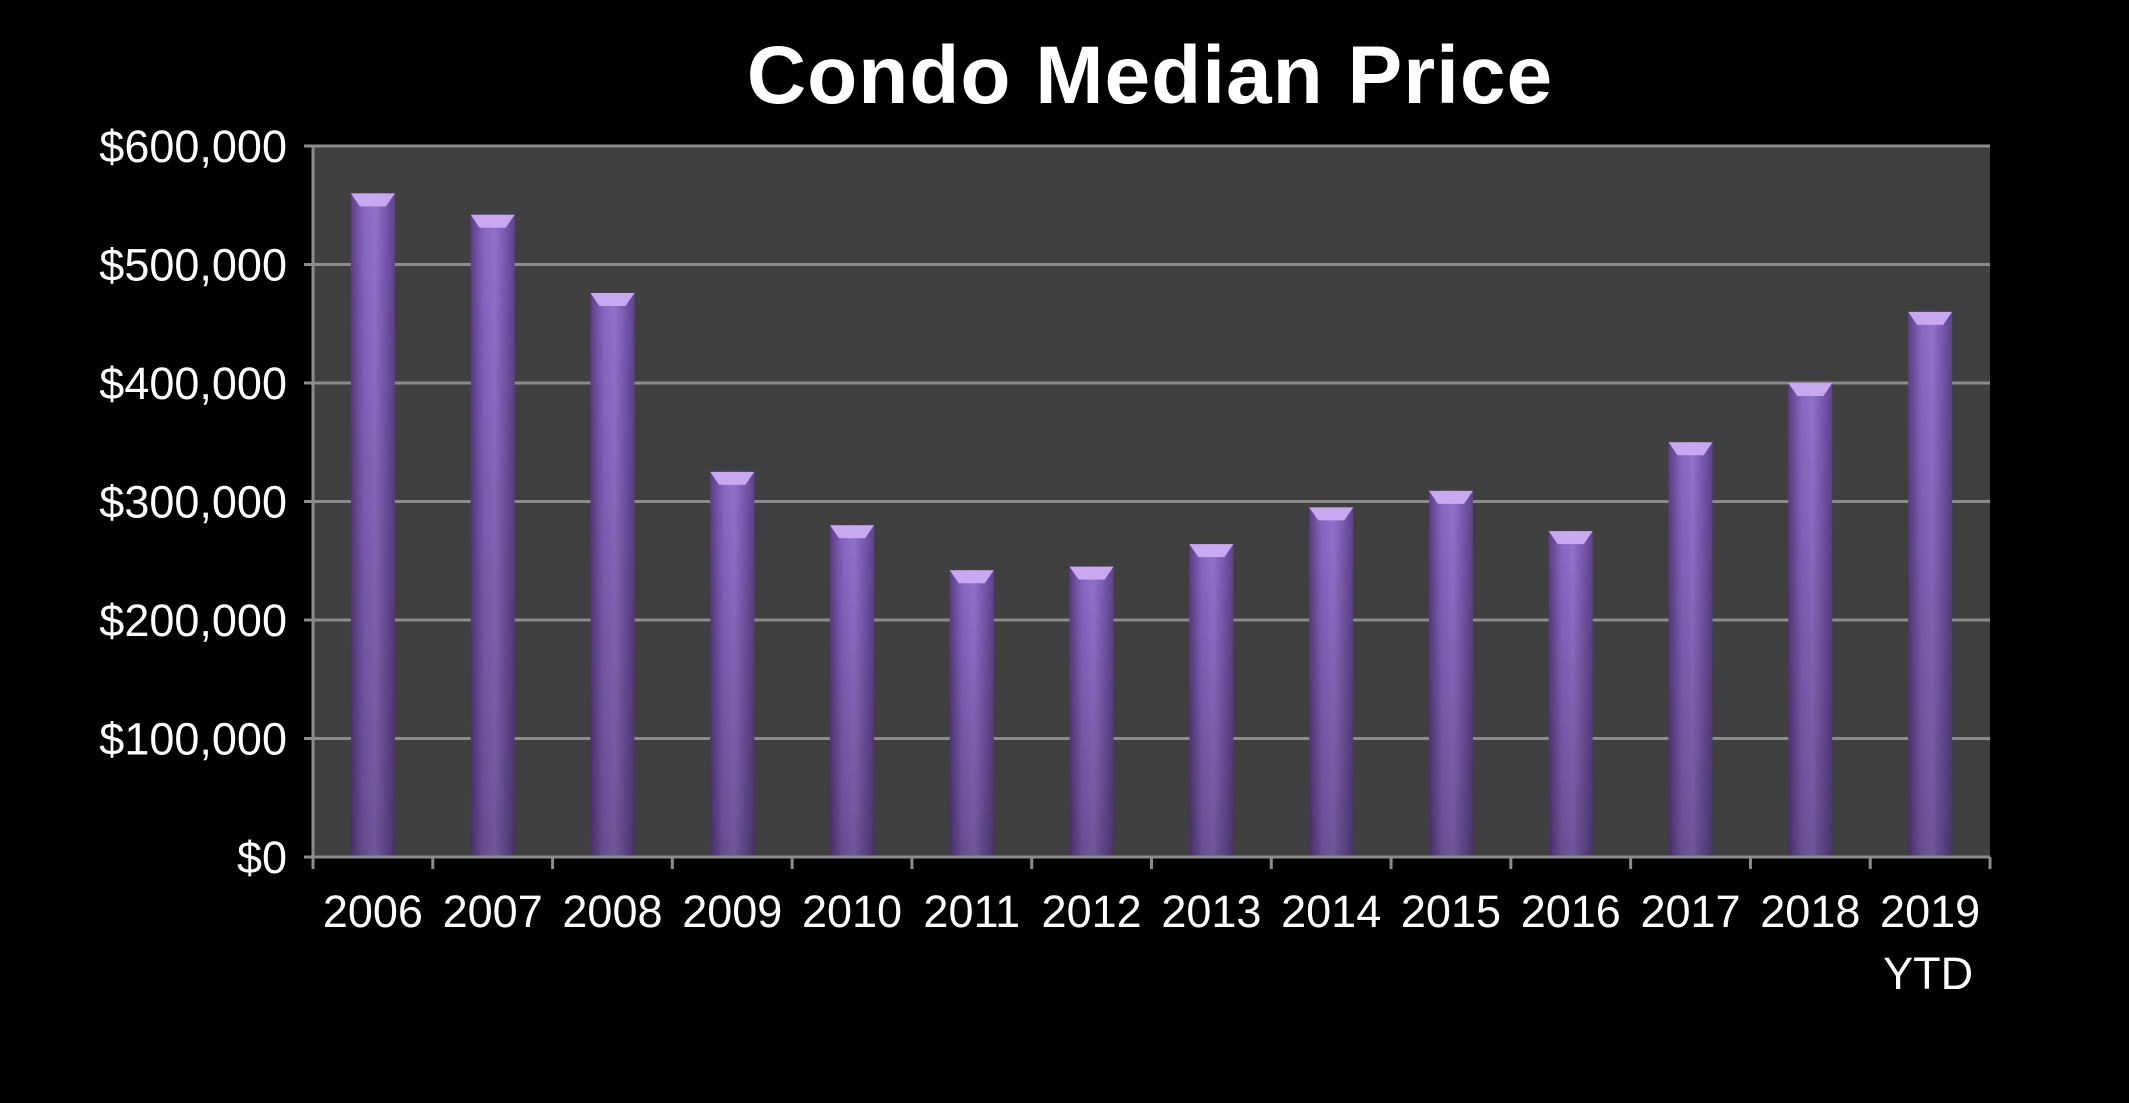 The width and height of the screenshot is (2129, 1103). I want to click on x-tick-label: 2014, so click(1331, 911).